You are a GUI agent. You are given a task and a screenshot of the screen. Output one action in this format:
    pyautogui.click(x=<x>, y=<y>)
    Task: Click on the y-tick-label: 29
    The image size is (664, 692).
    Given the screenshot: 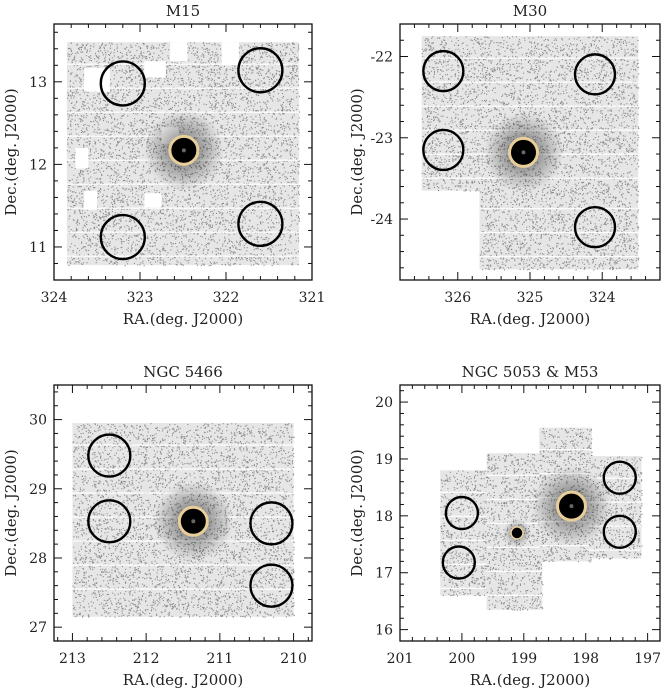 What is the action you would take?
    pyautogui.click(x=38, y=490)
    